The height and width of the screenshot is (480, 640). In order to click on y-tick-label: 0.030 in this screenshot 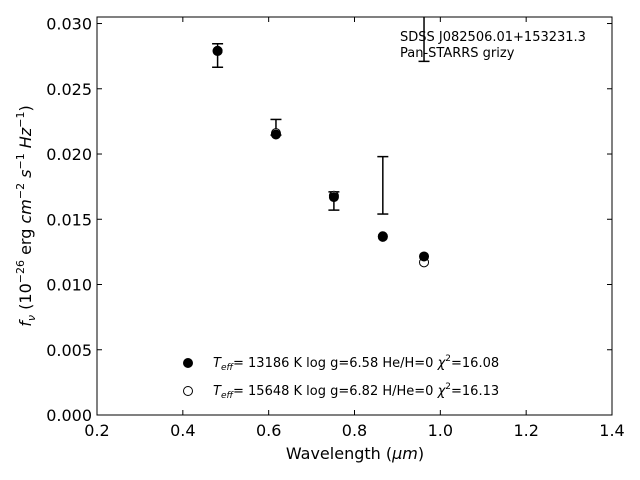, I will do `click(69, 24)`.